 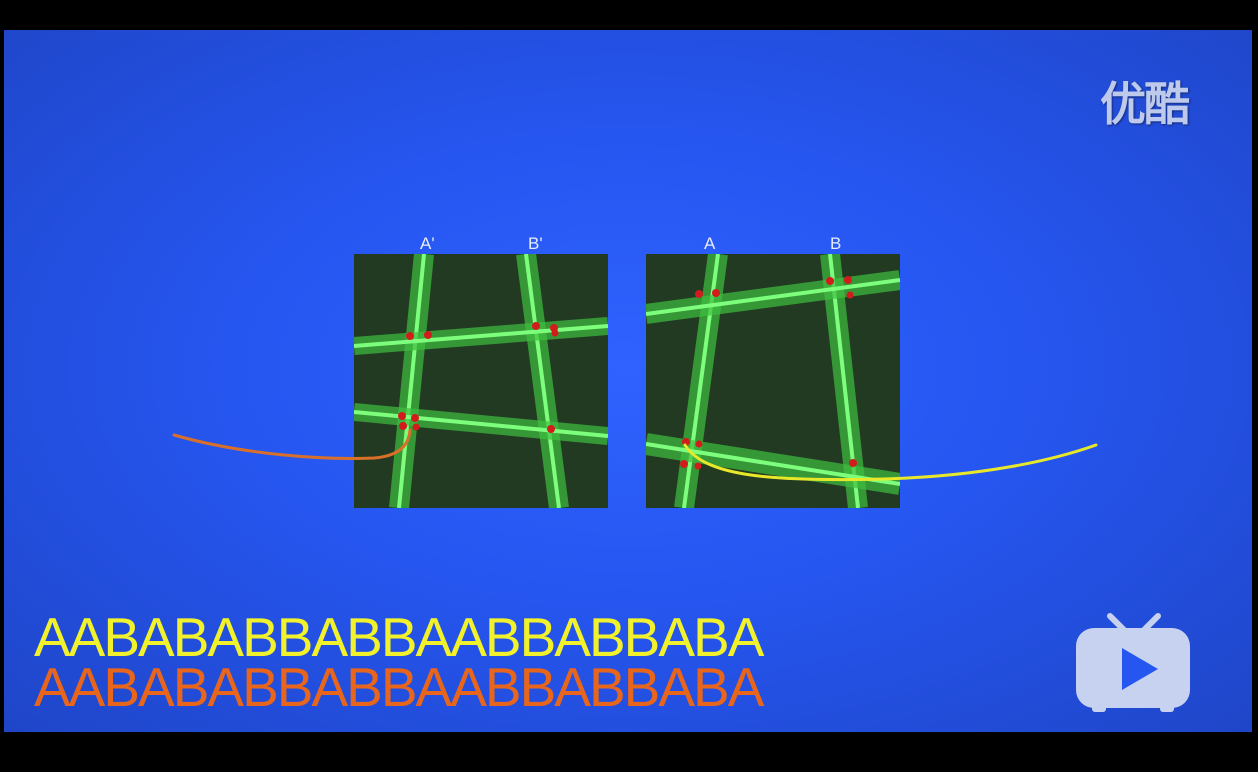 What do you see at coordinates (1145, 104) in the screenshot?
I see `youku-logo: 优酷` at bounding box center [1145, 104].